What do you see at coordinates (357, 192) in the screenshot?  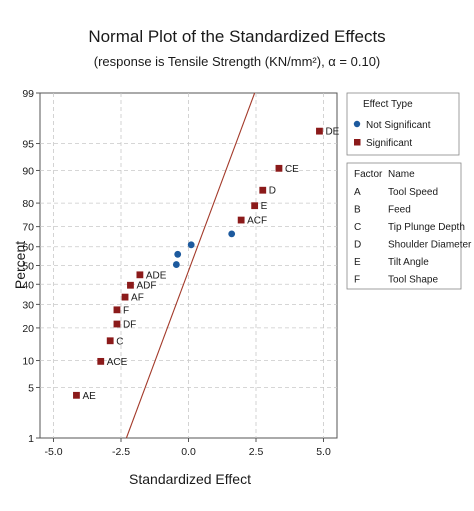 I see `legend-factor-letter: A` at bounding box center [357, 192].